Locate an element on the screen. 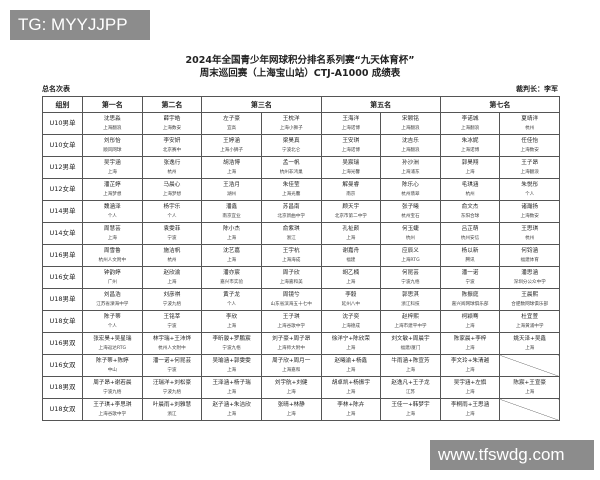  result-cell: 宋颢铭 上海翻浪 is located at coordinates (410, 123).